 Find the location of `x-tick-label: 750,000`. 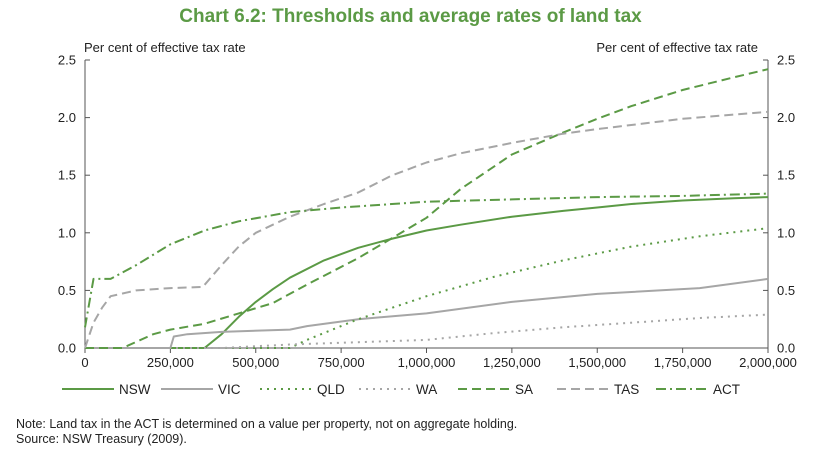

x-tick-label: 750,000 is located at coordinates (341, 362).